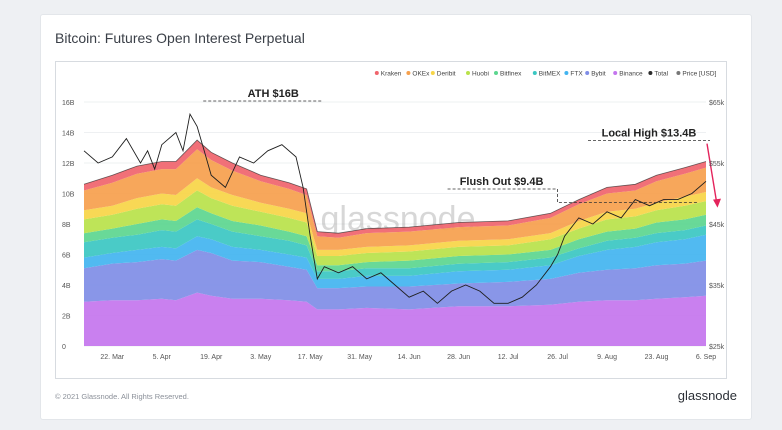 This screenshot has width=782, height=430. Describe the element at coordinates (359, 357) in the screenshot. I see `x-tick-label: 31. May` at that location.